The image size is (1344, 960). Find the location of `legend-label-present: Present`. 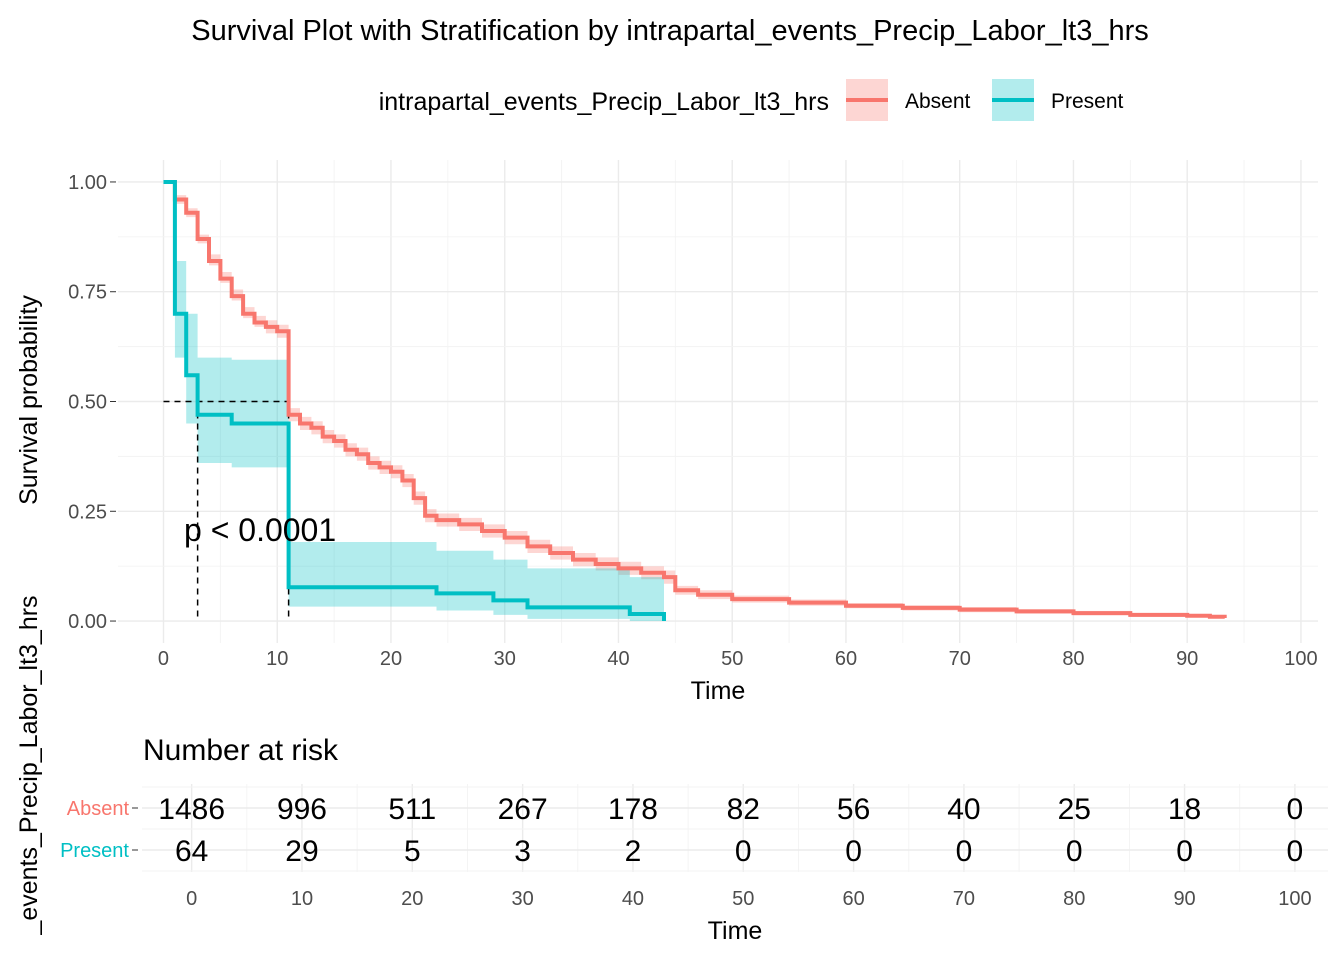

legend-label-present: Present is located at coordinates (1087, 101).